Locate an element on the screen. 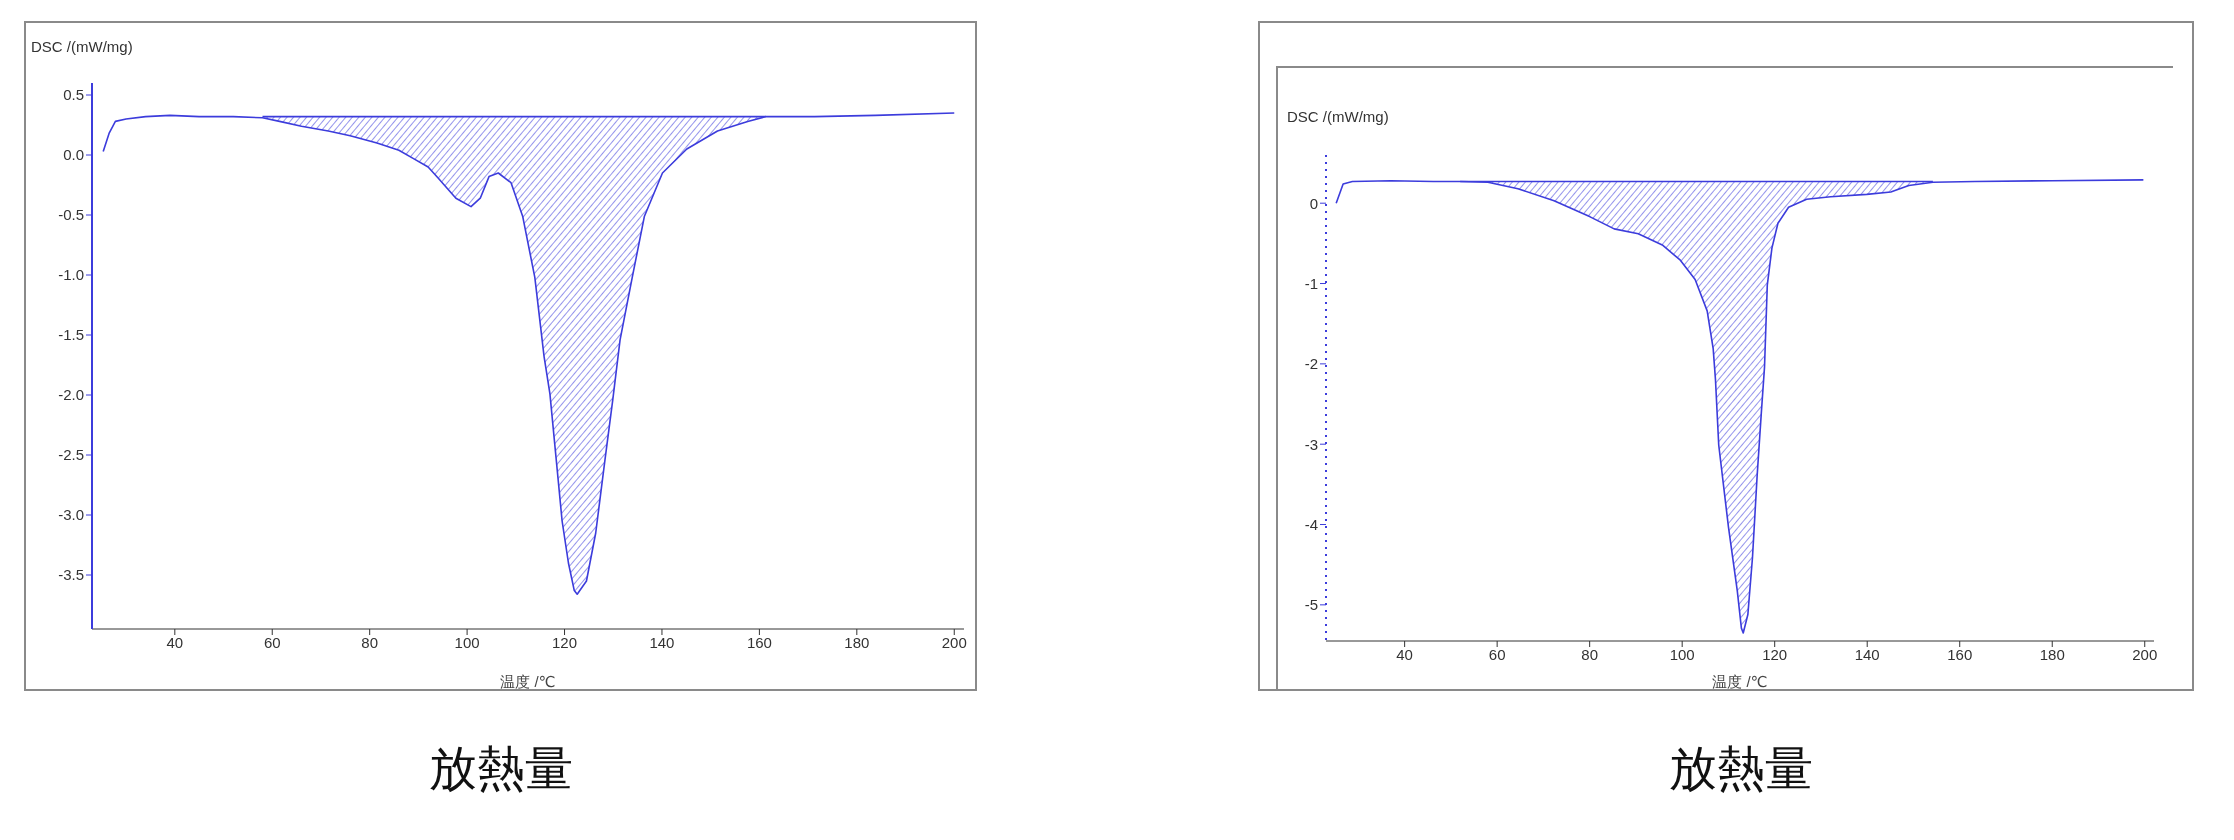 The image size is (2234, 840). y-tick-label: 0.5 is located at coordinates (73, 95).